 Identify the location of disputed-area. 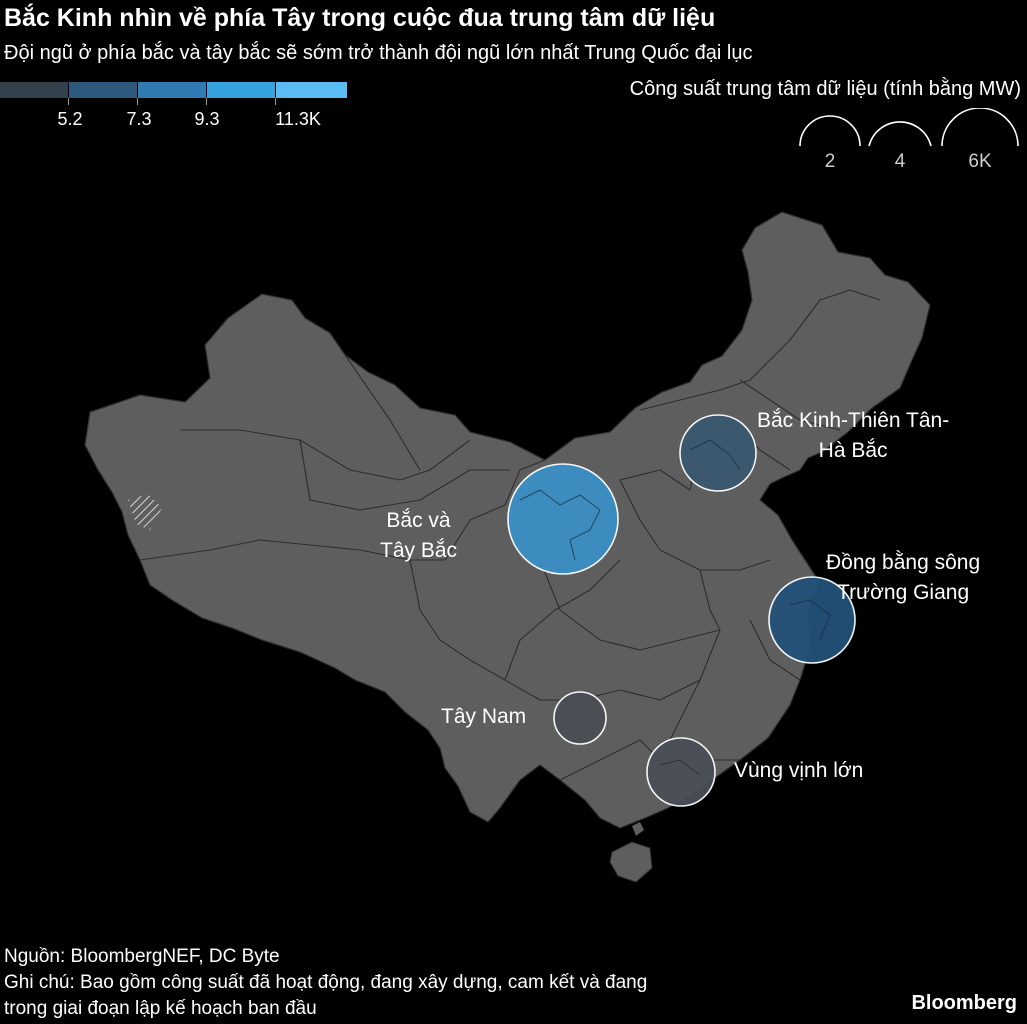
(145, 512).